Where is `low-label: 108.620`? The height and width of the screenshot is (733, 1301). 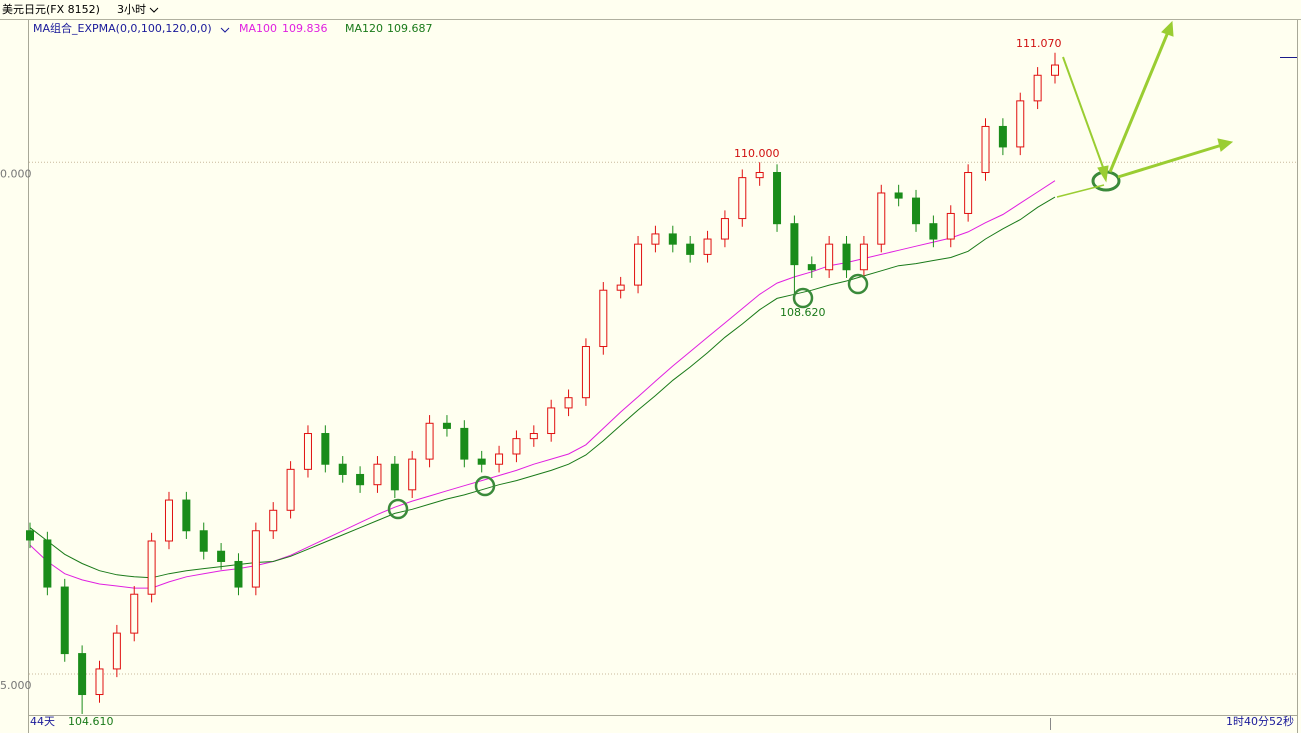 low-label: 108.620 is located at coordinates (803, 312).